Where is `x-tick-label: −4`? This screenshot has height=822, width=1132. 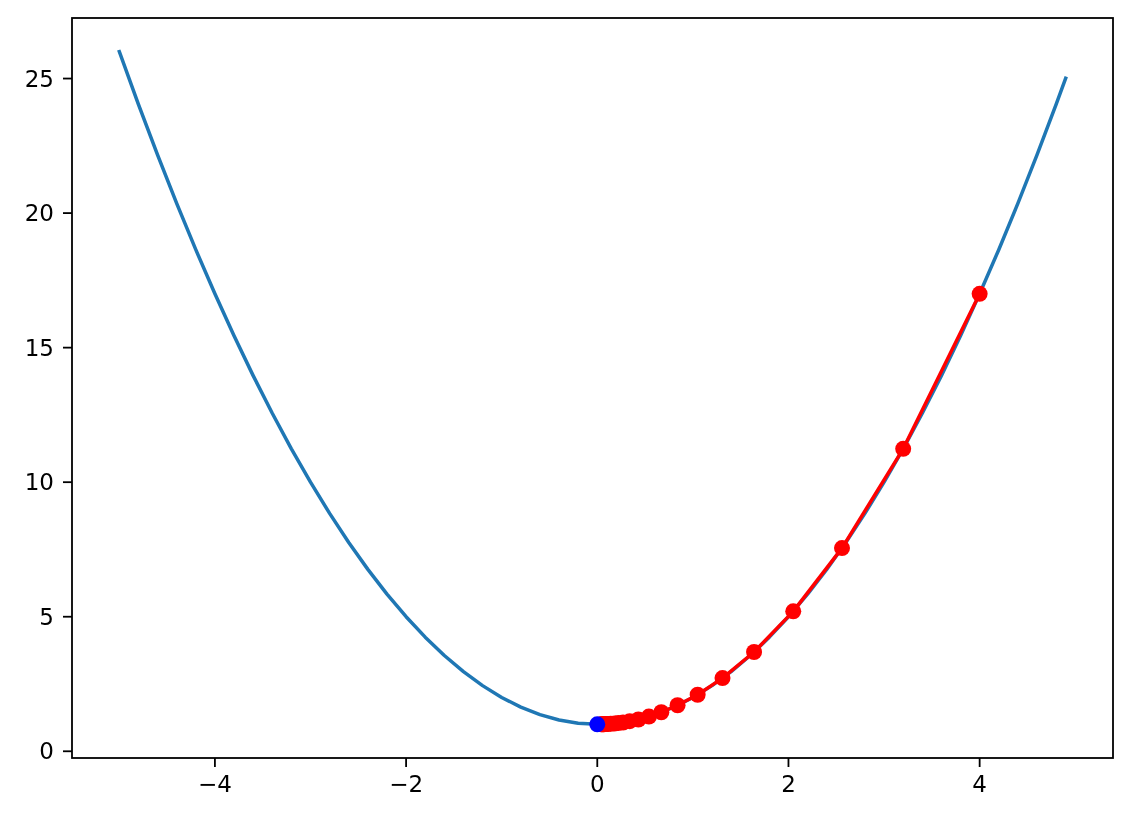 x-tick-label: −4 is located at coordinates (214, 784).